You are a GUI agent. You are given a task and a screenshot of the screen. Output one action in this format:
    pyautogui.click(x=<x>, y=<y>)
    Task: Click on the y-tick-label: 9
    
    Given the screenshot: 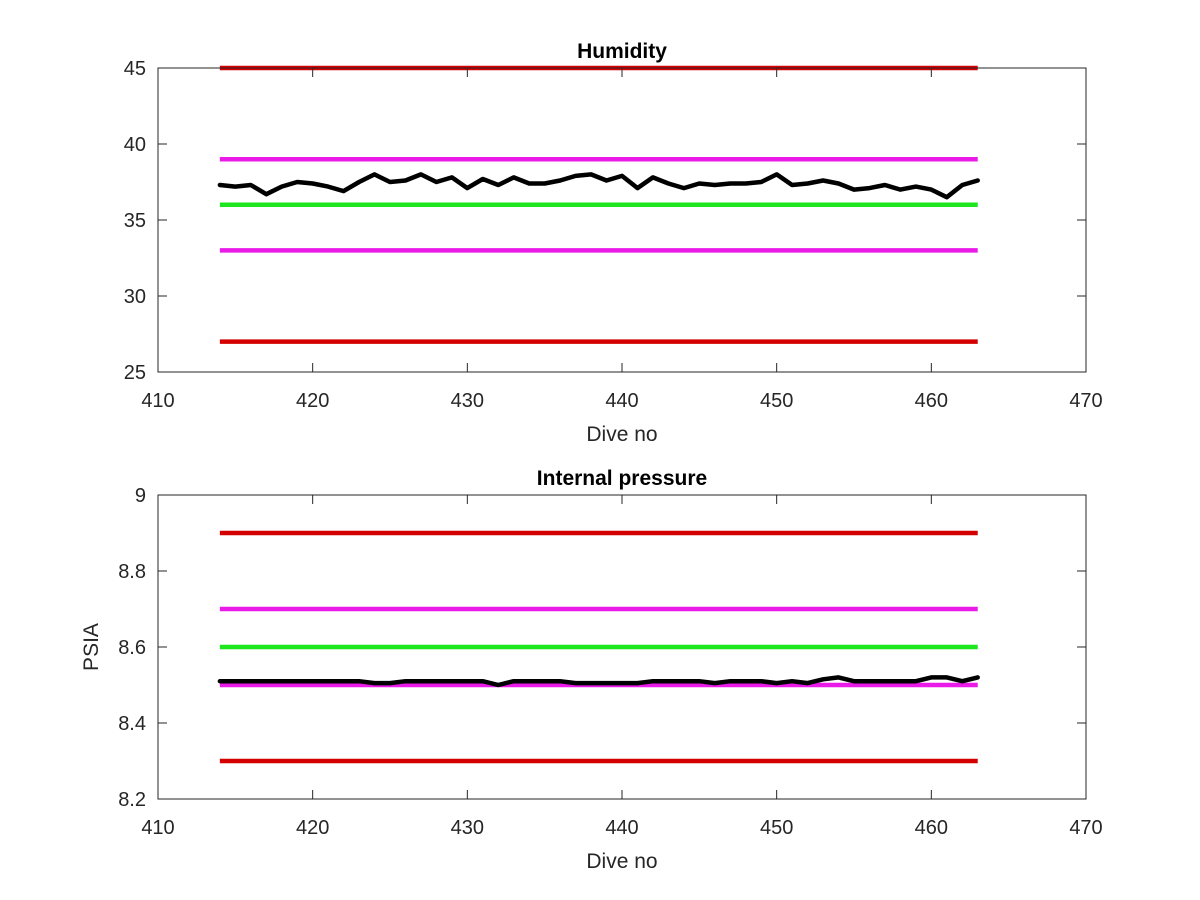 What is the action you would take?
    pyautogui.click(x=140, y=496)
    